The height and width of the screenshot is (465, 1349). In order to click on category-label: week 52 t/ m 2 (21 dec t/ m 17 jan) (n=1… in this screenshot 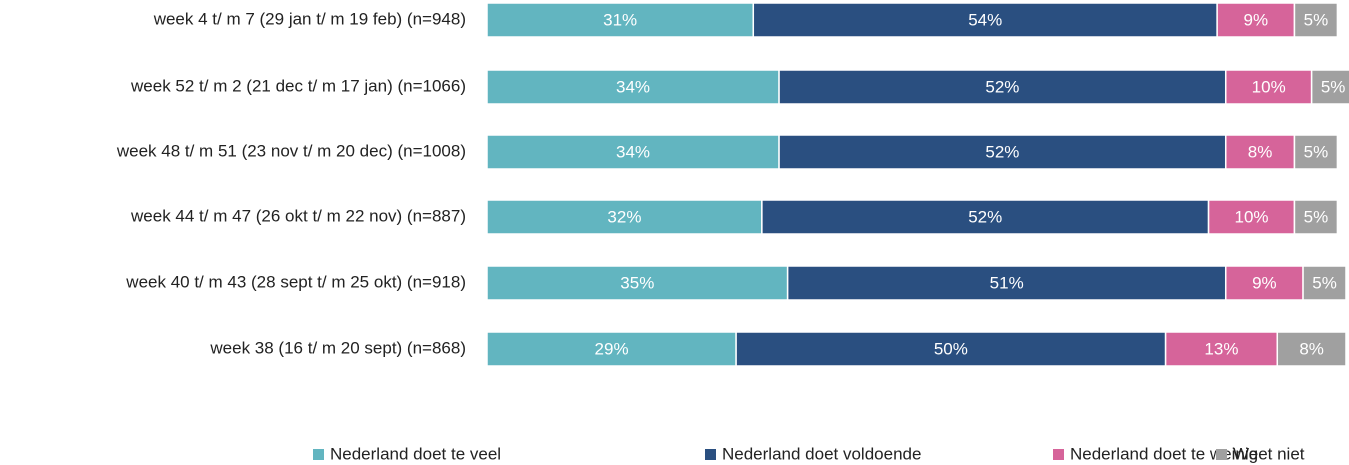, I will do `click(298, 85)`.